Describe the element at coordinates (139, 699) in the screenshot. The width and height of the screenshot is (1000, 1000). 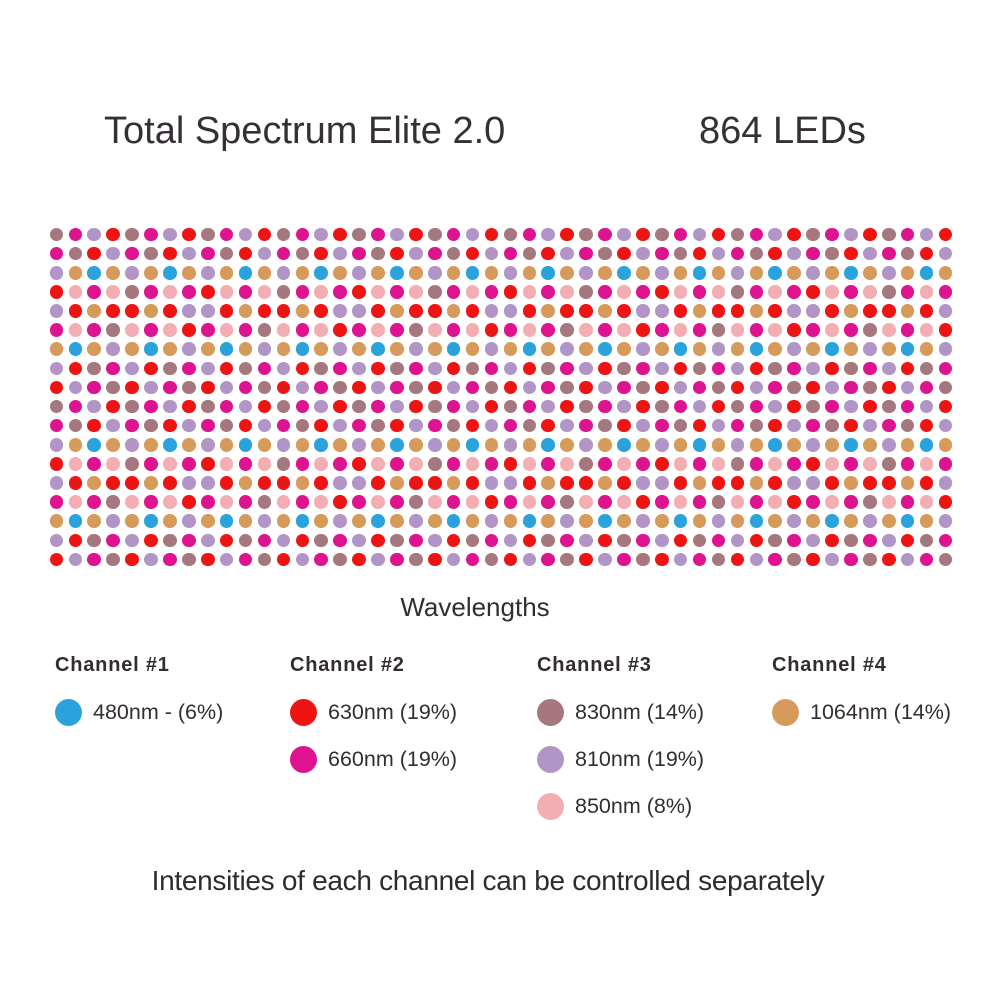
I see `legend-channel-1: Channel #1 480nm - (6%)` at that location.